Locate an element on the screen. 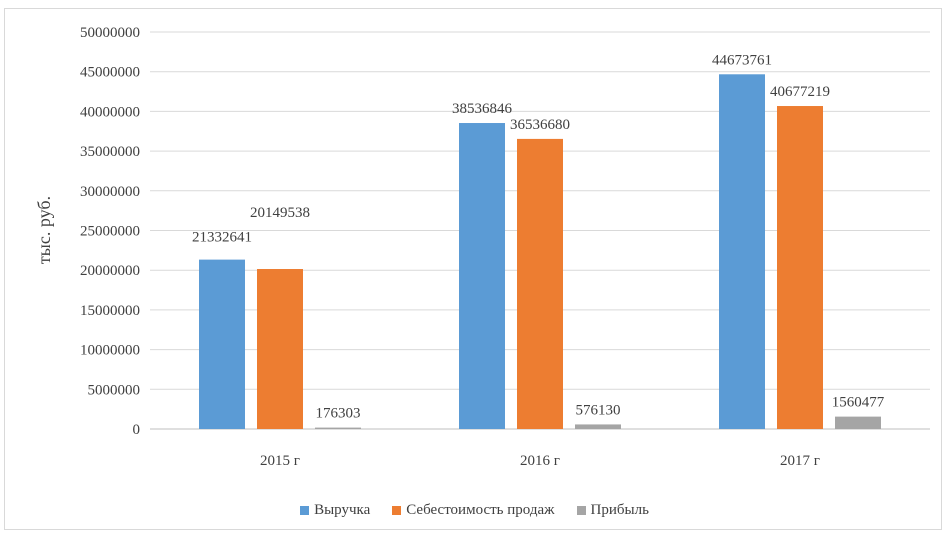 Image resolution: width=949 pixels, height=534 pixels. data-label: 36536680 is located at coordinates (540, 125).